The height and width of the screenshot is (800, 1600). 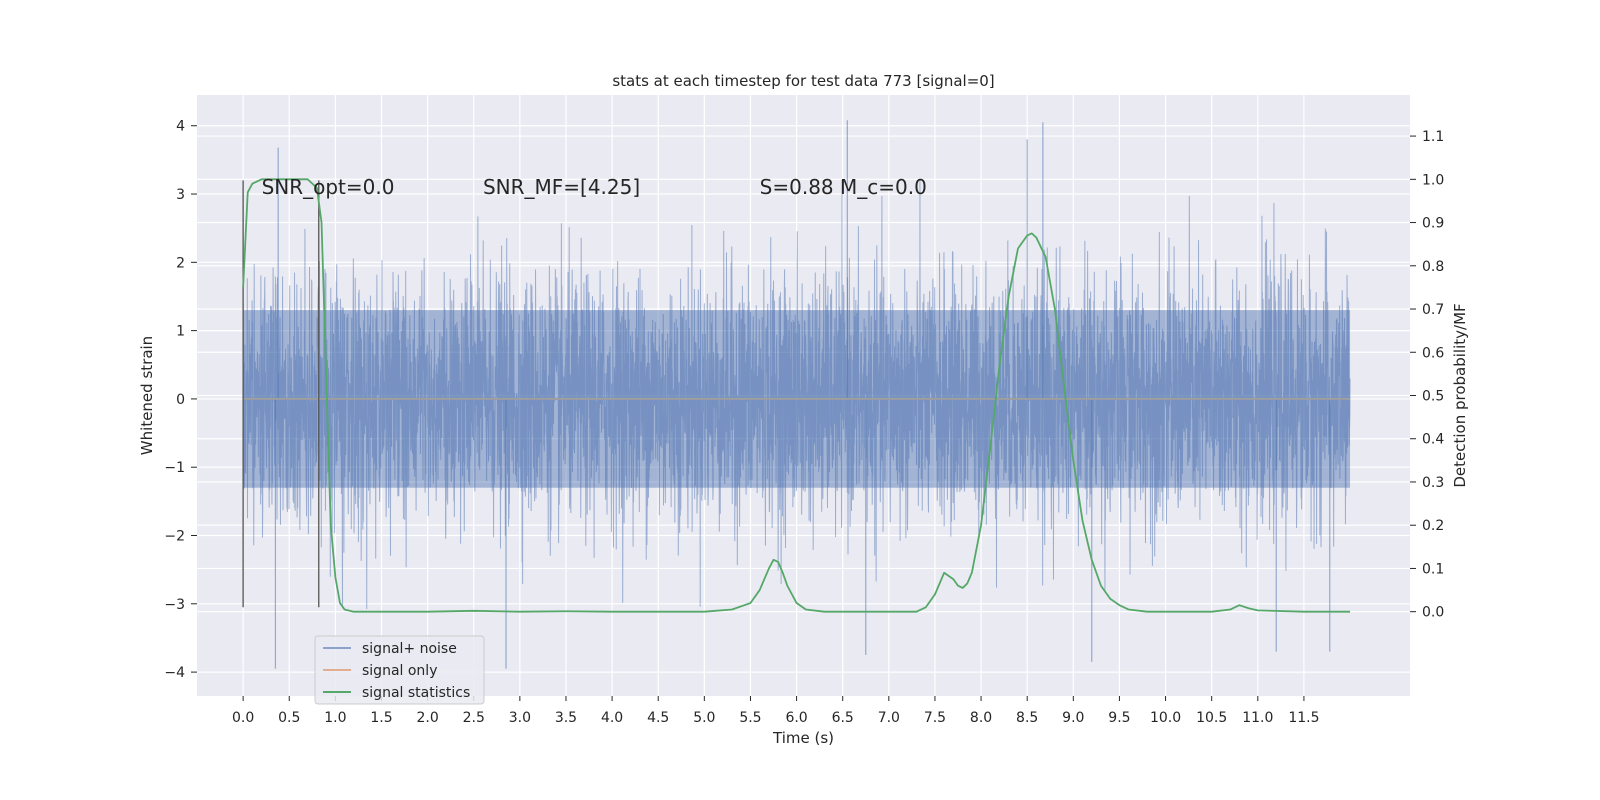 What do you see at coordinates (750, 718) in the screenshot?
I see `x-tick-label: 5.5` at bounding box center [750, 718].